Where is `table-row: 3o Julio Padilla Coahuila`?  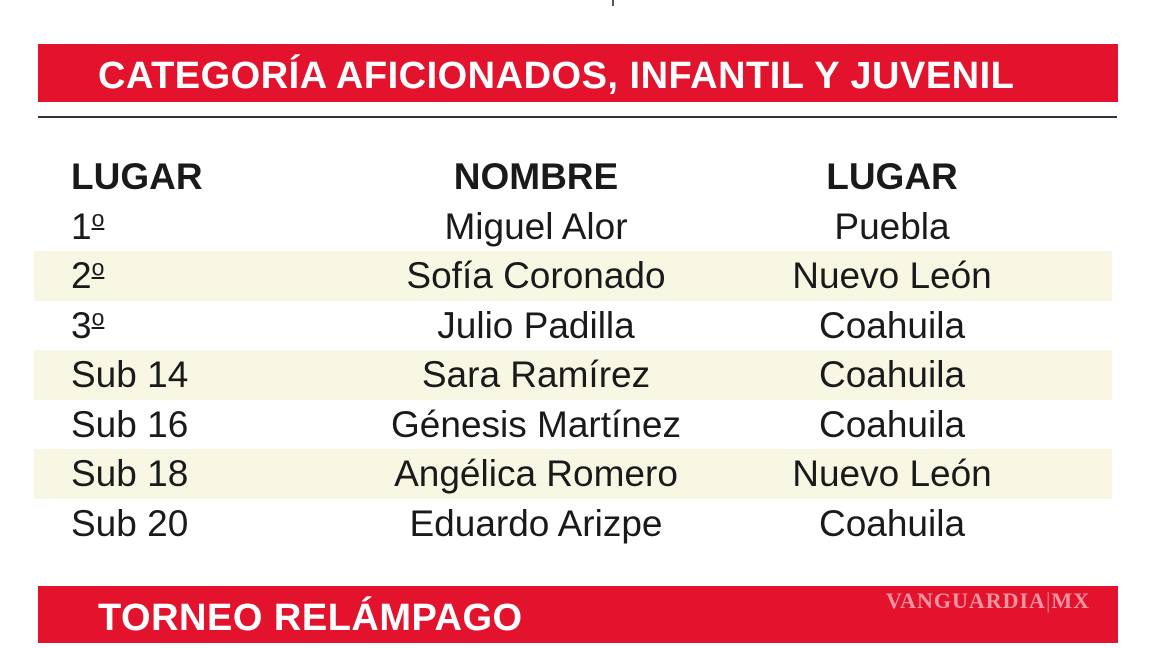 table-row: 3o Julio Padilla Coahuila is located at coordinates (573, 326).